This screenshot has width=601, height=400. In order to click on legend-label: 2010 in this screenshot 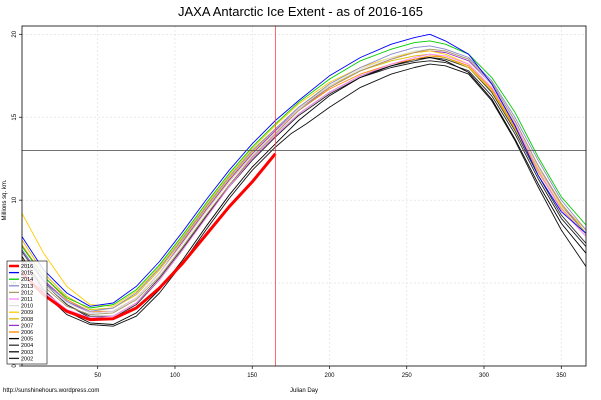, I will do `click(27, 307)`.